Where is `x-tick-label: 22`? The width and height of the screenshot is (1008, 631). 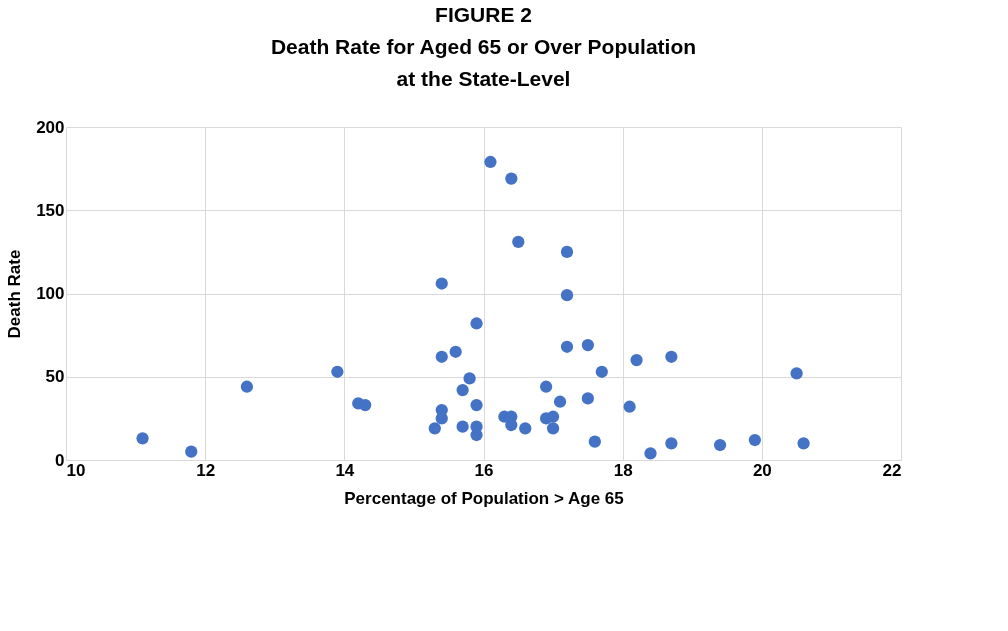 x-tick-label: 22 is located at coordinates (892, 470).